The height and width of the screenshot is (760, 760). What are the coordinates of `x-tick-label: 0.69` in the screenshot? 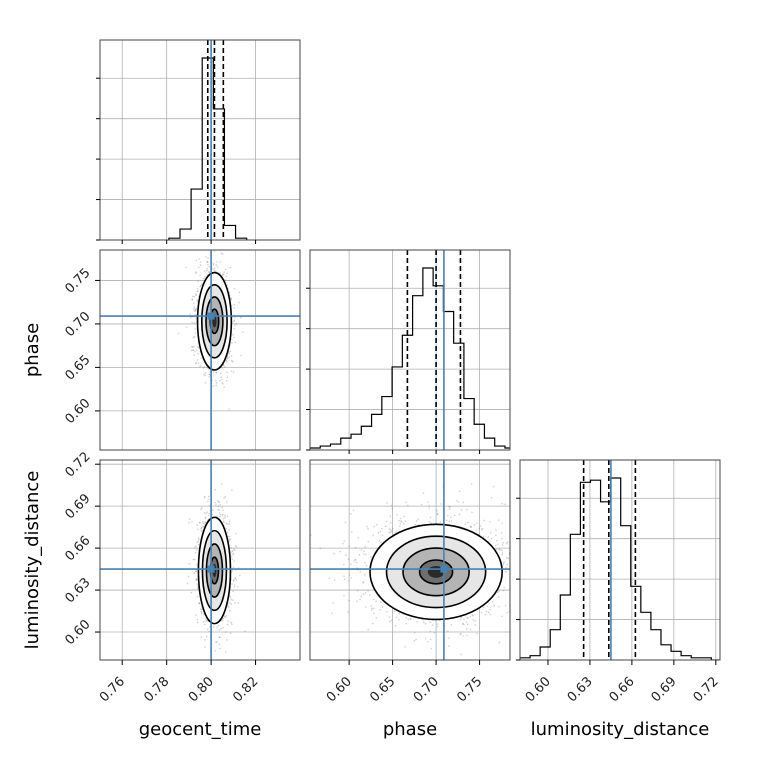 It's located at (664, 689).